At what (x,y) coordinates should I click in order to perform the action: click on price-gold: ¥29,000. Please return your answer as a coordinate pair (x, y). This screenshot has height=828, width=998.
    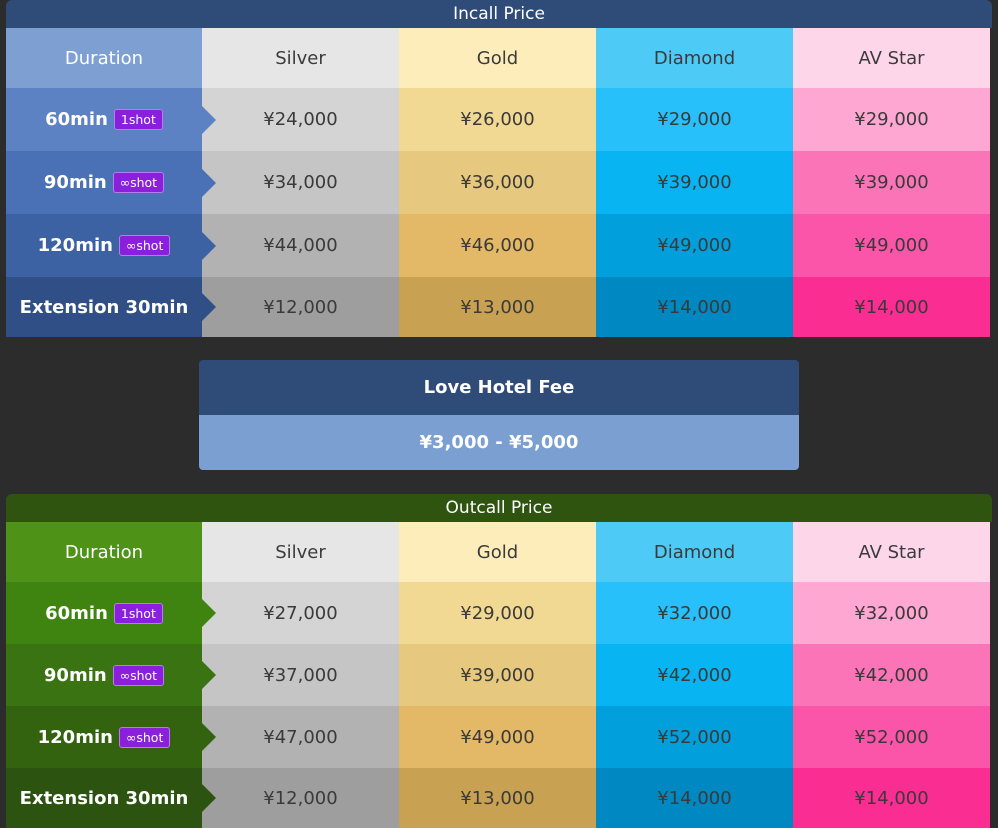
    Looking at the image, I should click on (497, 613).